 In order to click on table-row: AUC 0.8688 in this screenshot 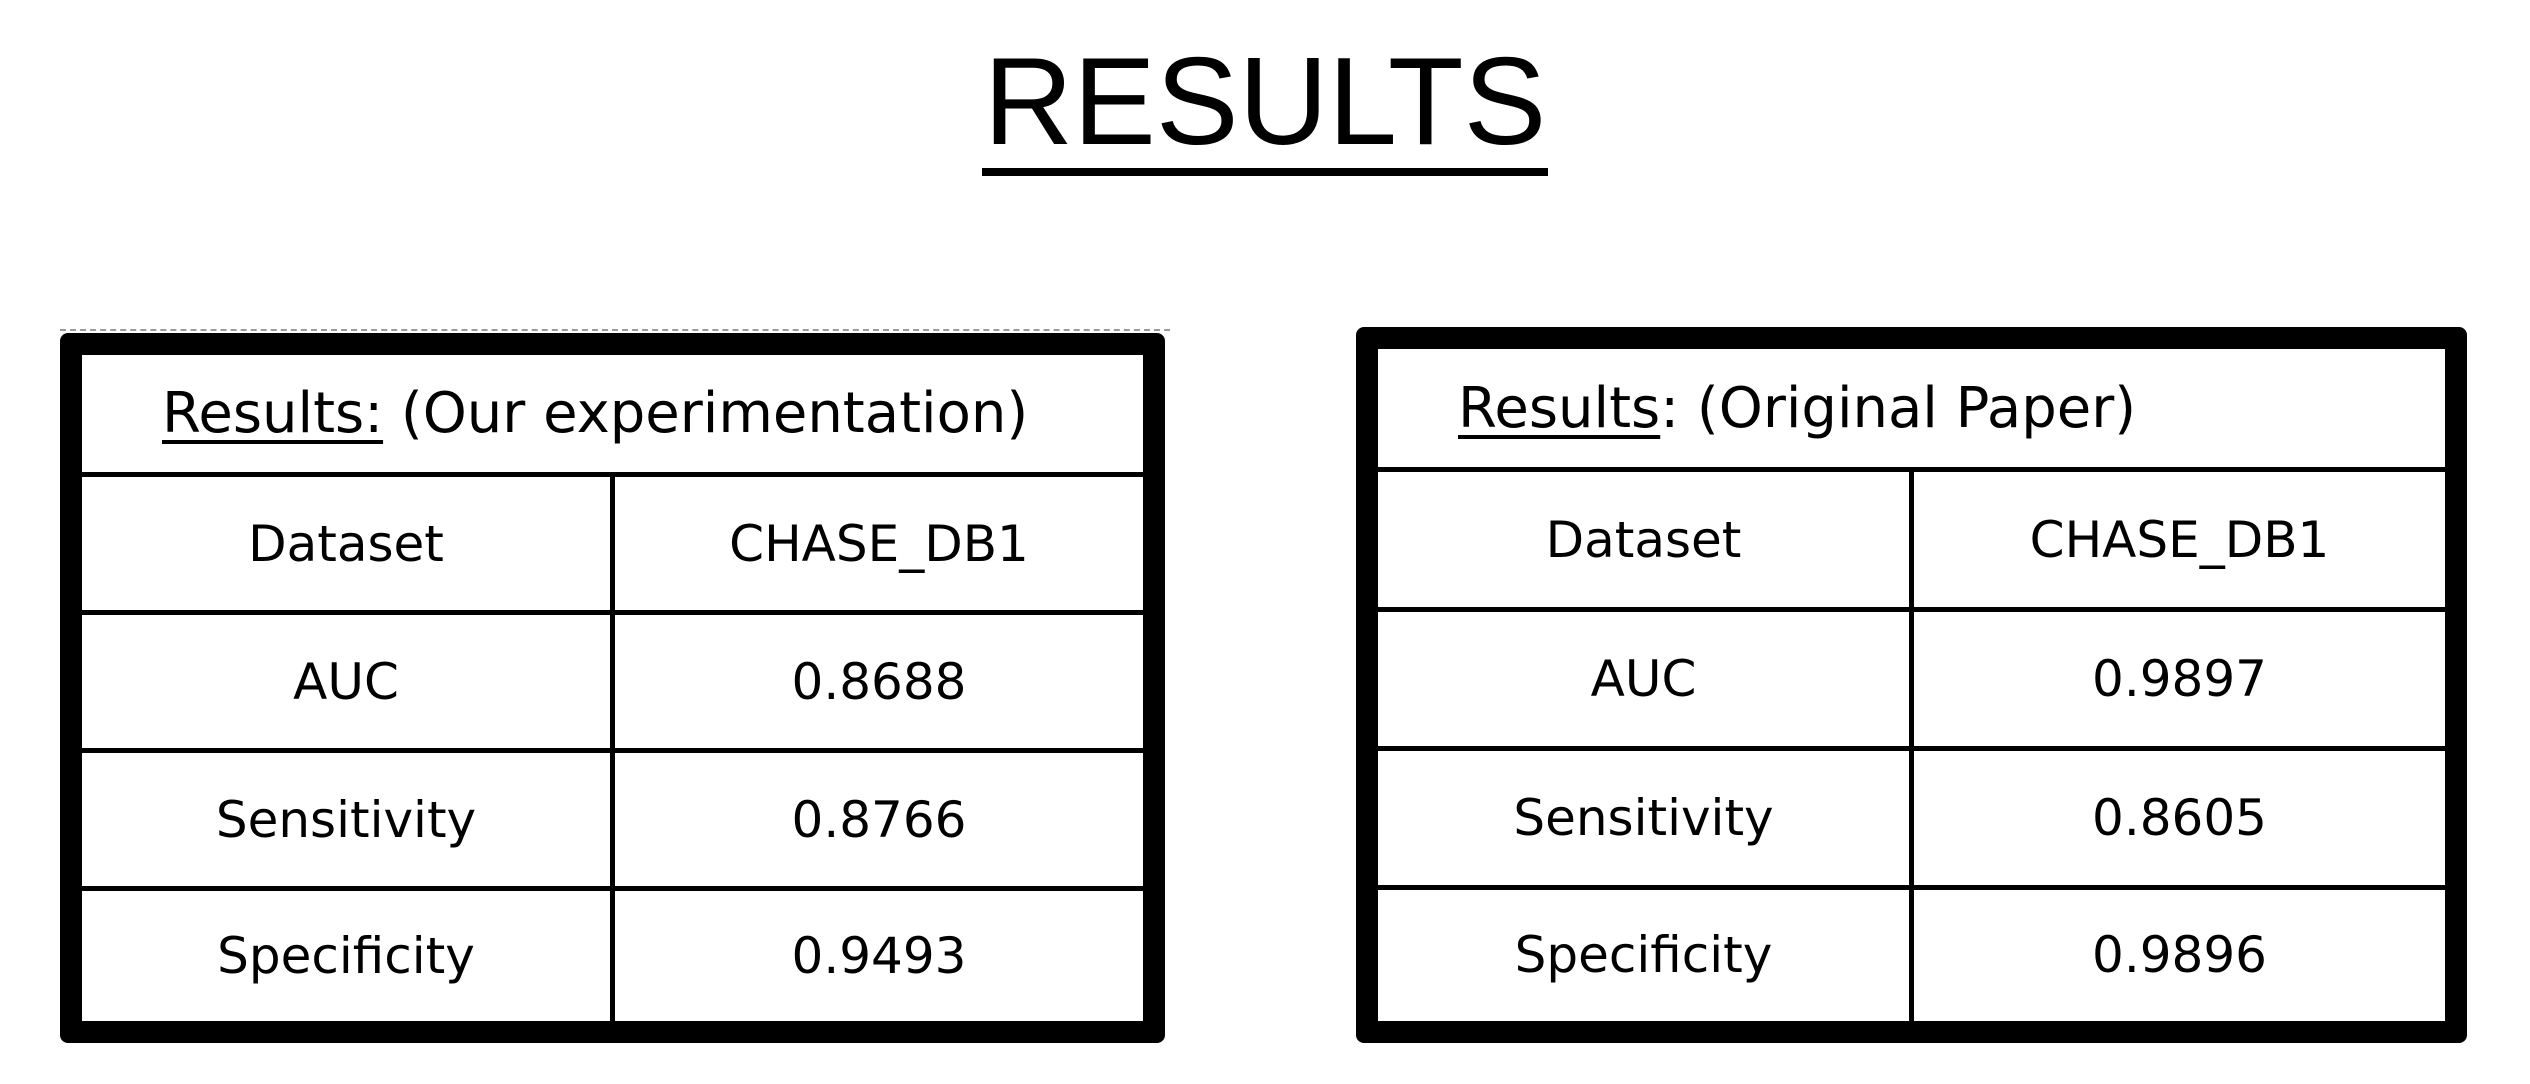, I will do `click(612, 682)`.